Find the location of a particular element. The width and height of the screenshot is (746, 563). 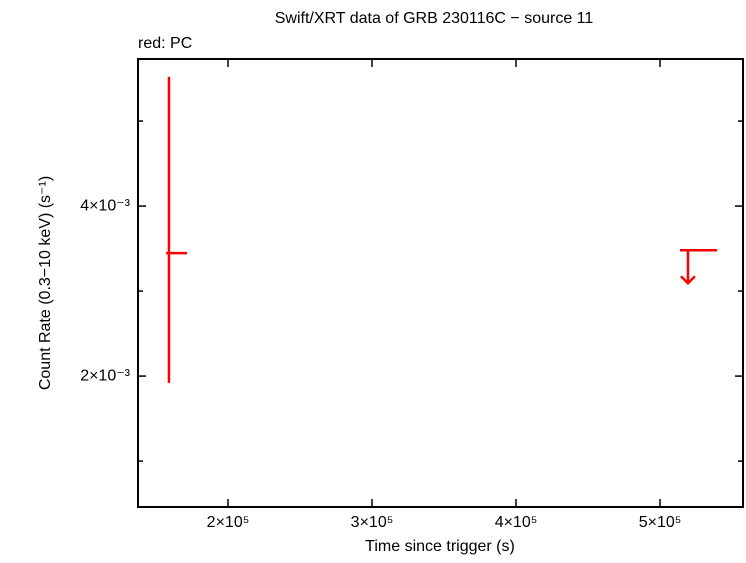

x-axis-label: Time since trigger (s) is located at coordinates (440, 546).